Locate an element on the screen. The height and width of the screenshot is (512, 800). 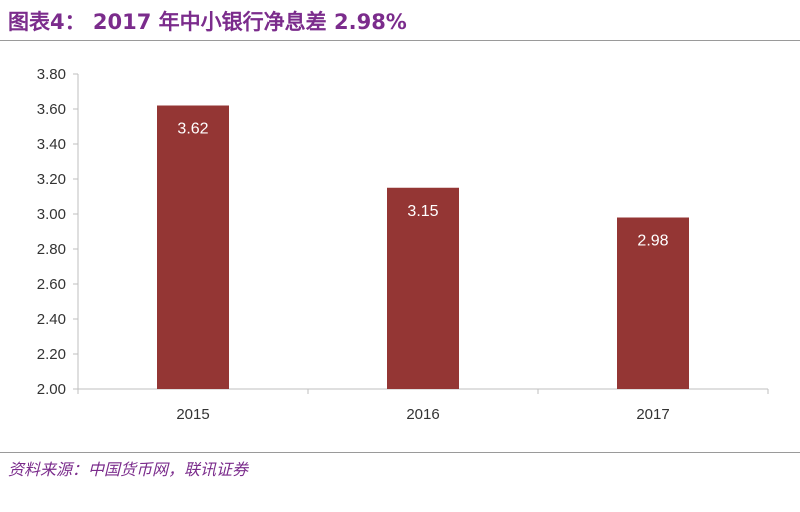
source-divider is located at coordinates (400, 452).